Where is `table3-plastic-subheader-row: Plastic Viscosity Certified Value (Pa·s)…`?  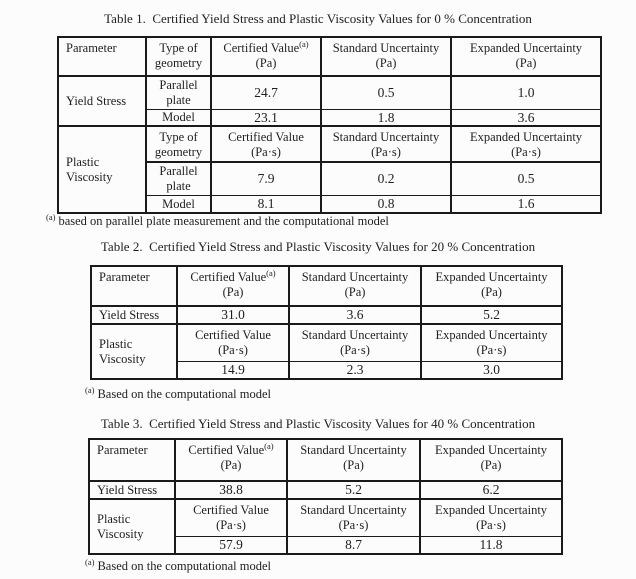 table3-plastic-subheader-row: Plastic Viscosity Certified Value (Pa·s)… is located at coordinates (325, 526).